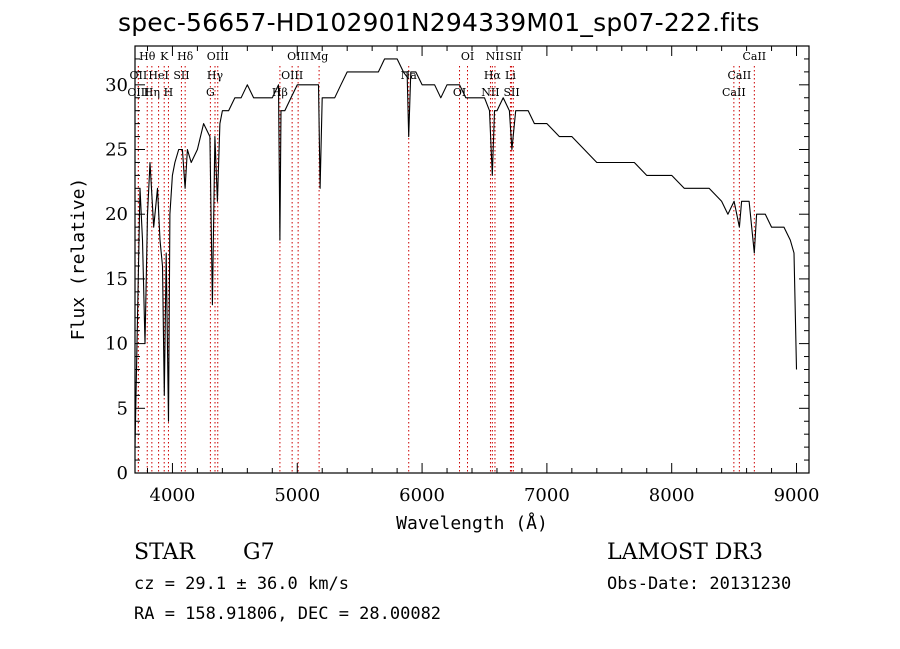 The height and width of the screenshot is (649, 900). Describe the element at coordinates (116, 85) in the screenshot. I see `y-tick-label: 30` at that location.